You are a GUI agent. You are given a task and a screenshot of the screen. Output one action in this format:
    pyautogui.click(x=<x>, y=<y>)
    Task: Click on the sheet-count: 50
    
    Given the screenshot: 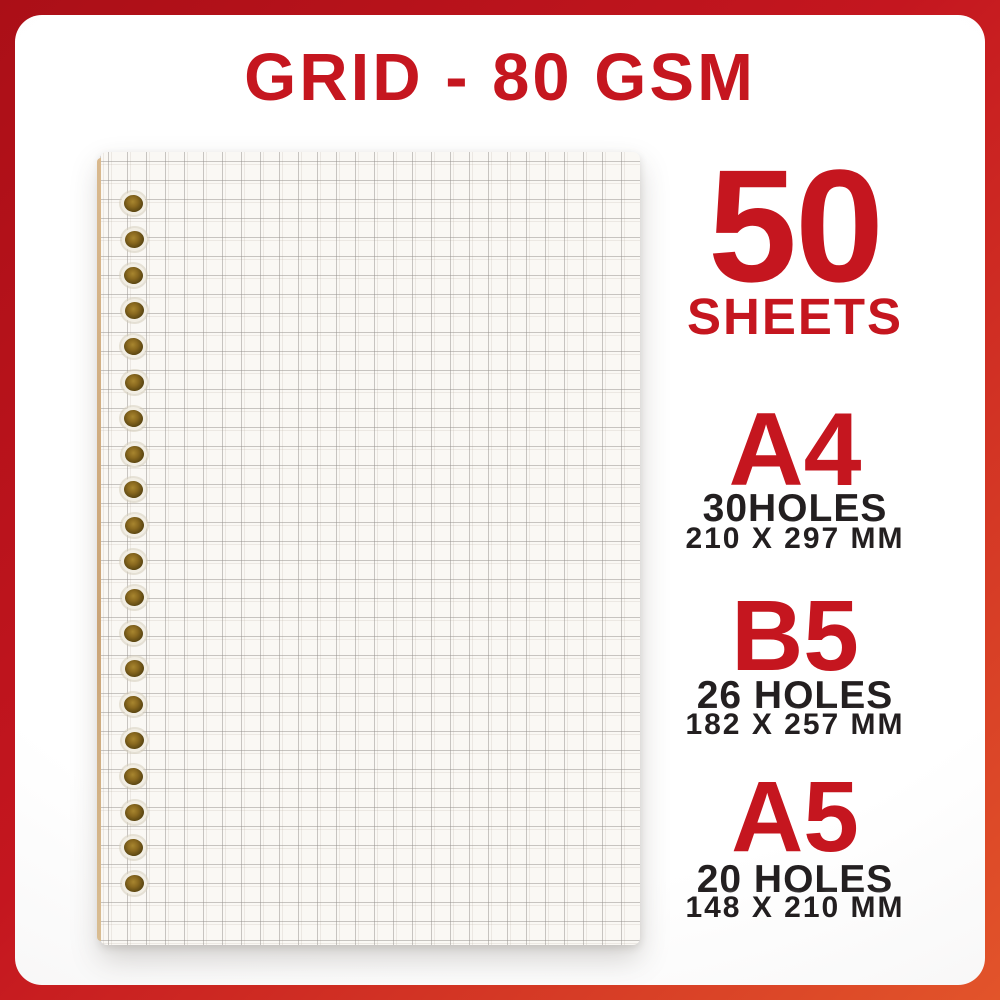 What is the action you would take?
    pyautogui.click(x=796, y=225)
    